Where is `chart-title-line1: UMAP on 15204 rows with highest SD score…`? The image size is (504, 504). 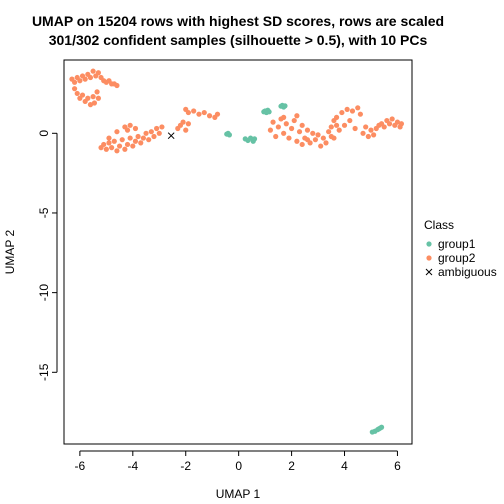 chart-title-line1: UMAP on 15204 rows with highest SD score… is located at coordinates (238, 21).